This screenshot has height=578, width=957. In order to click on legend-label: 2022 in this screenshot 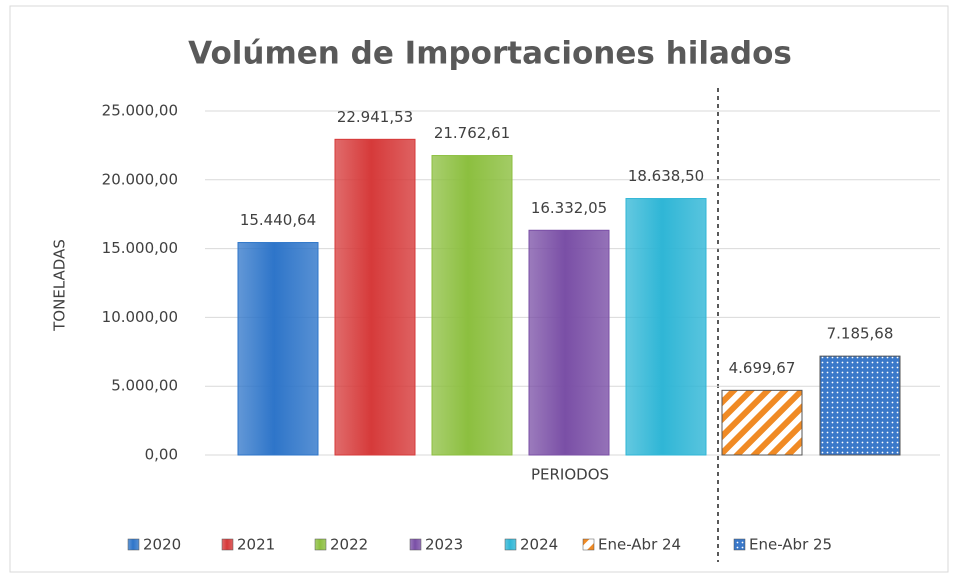, I will do `click(349, 545)`.